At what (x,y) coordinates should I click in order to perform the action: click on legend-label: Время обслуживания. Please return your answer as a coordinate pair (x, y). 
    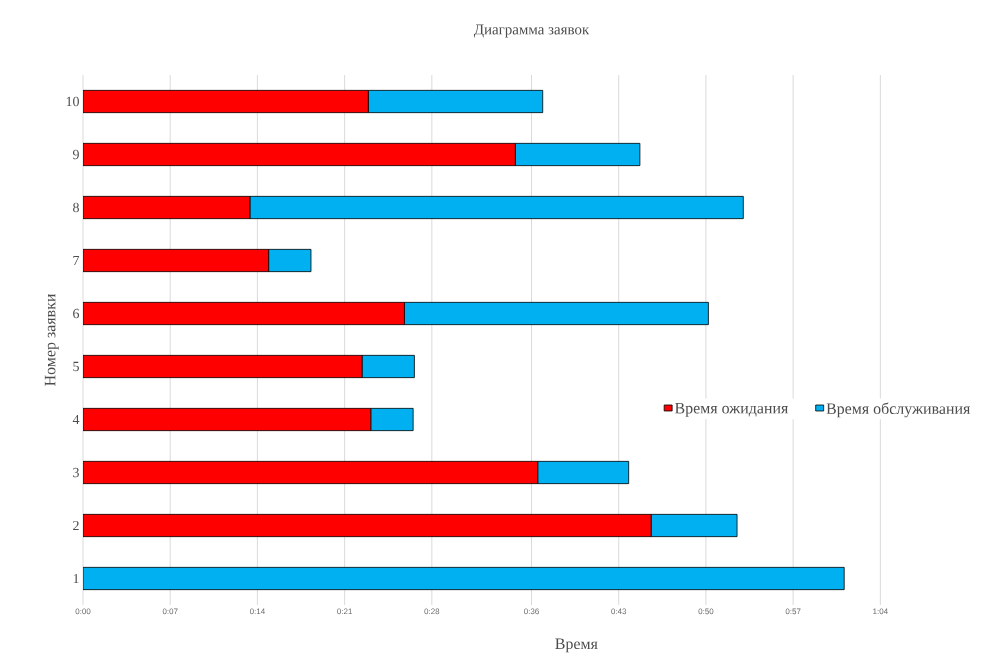
    Looking at the image, I should click on (898, 410).